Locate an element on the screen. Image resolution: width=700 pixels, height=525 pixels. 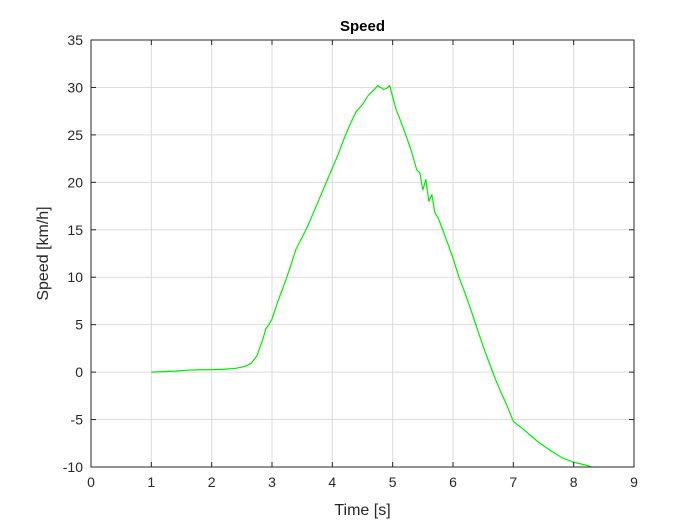
y-tick-label: -5 is located at coordinates (77, 420).